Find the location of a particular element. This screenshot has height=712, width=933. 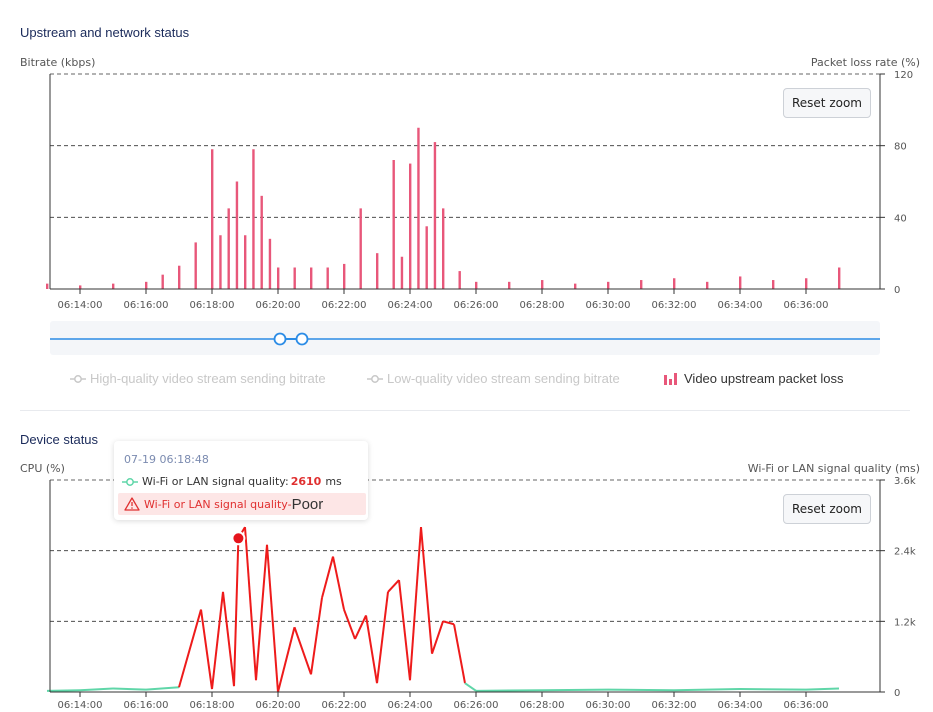

range-slider is located at coordinates (466, 340).